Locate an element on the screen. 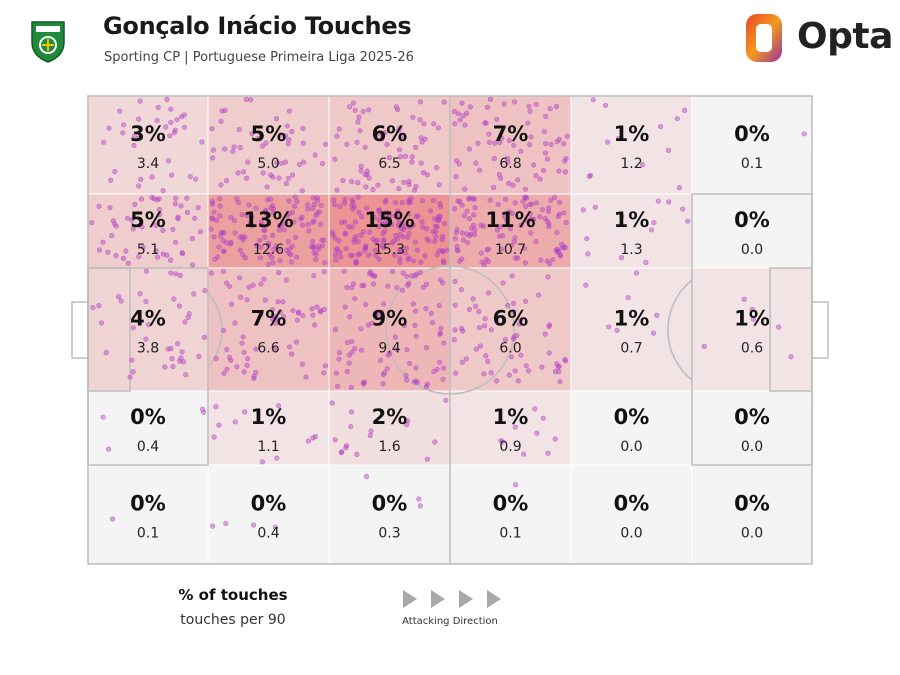 This screenshot has width=900, height=675. zone-per90-label: 0.1 is located at coordinates (148, 534).